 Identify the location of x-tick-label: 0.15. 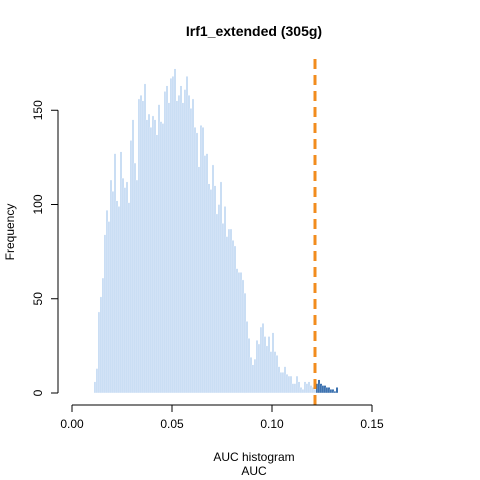
(372, 424).